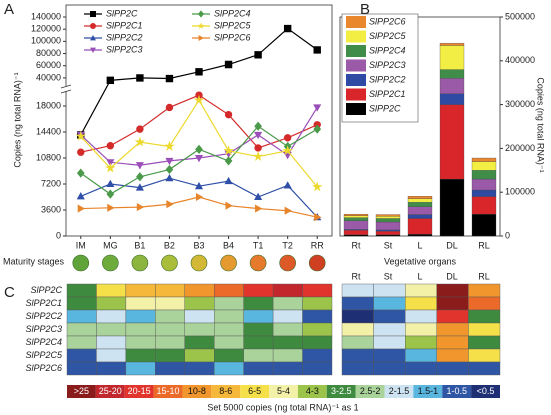  I want to click on y-tick-label: 3600, so click(51, 209).